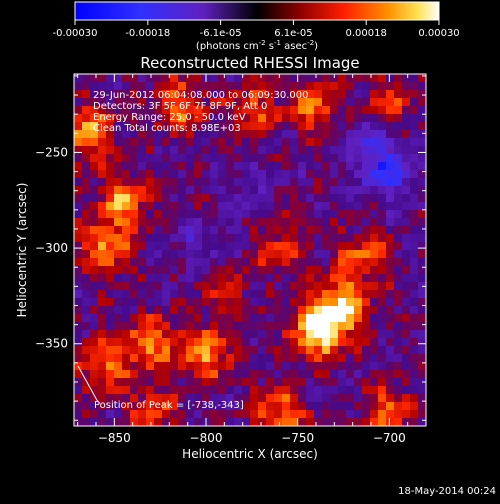 Image resolution: width=500 pixels, height=504 pixels. What do you see at coordinates (51, 344) in the screenshot?
I see `y-tick-label: −350` at bounding box center [51, 344].